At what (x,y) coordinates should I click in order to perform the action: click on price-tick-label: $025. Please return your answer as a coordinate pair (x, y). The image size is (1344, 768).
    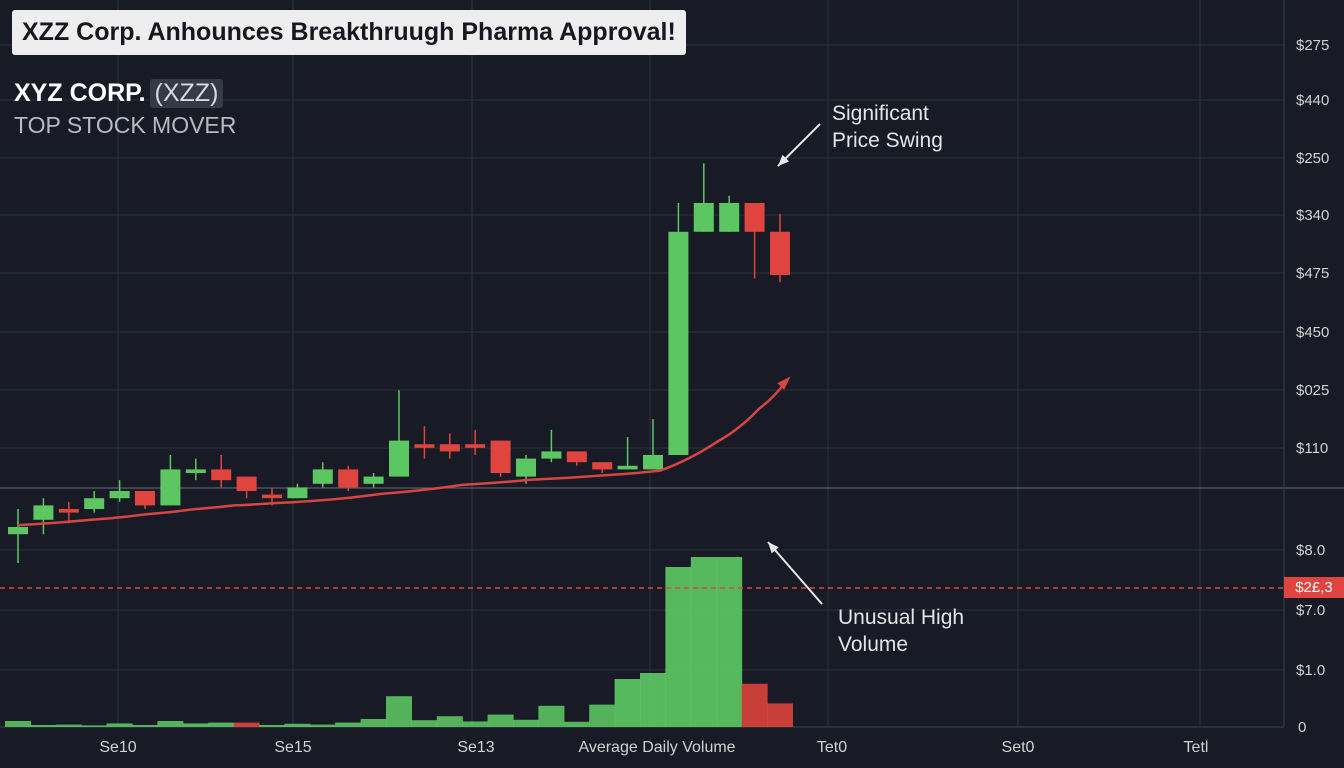
    Looking at the image, I should click on (1312, 390).